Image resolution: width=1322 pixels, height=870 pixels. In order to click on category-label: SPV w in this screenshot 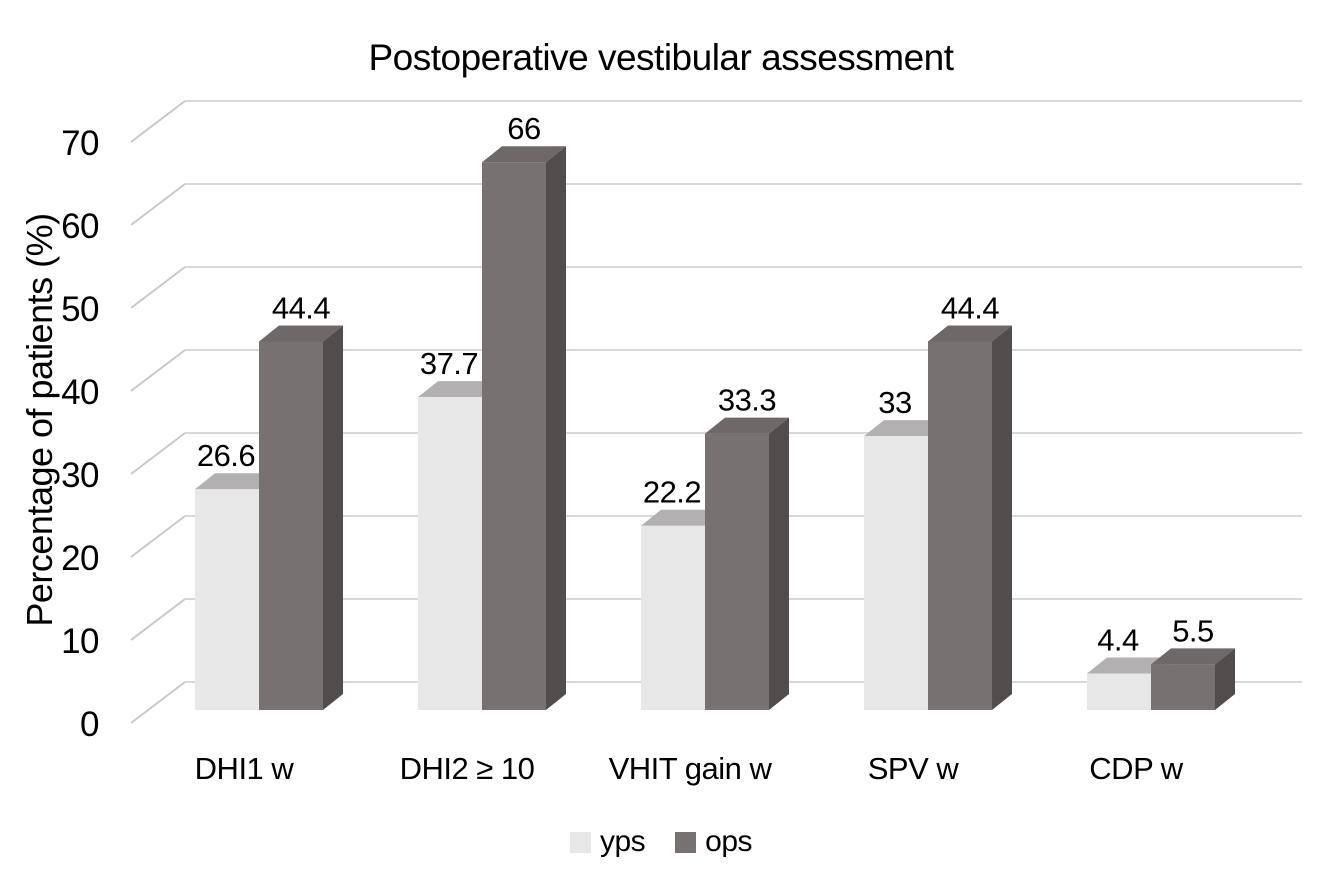, I will do `click(914, 768)`.